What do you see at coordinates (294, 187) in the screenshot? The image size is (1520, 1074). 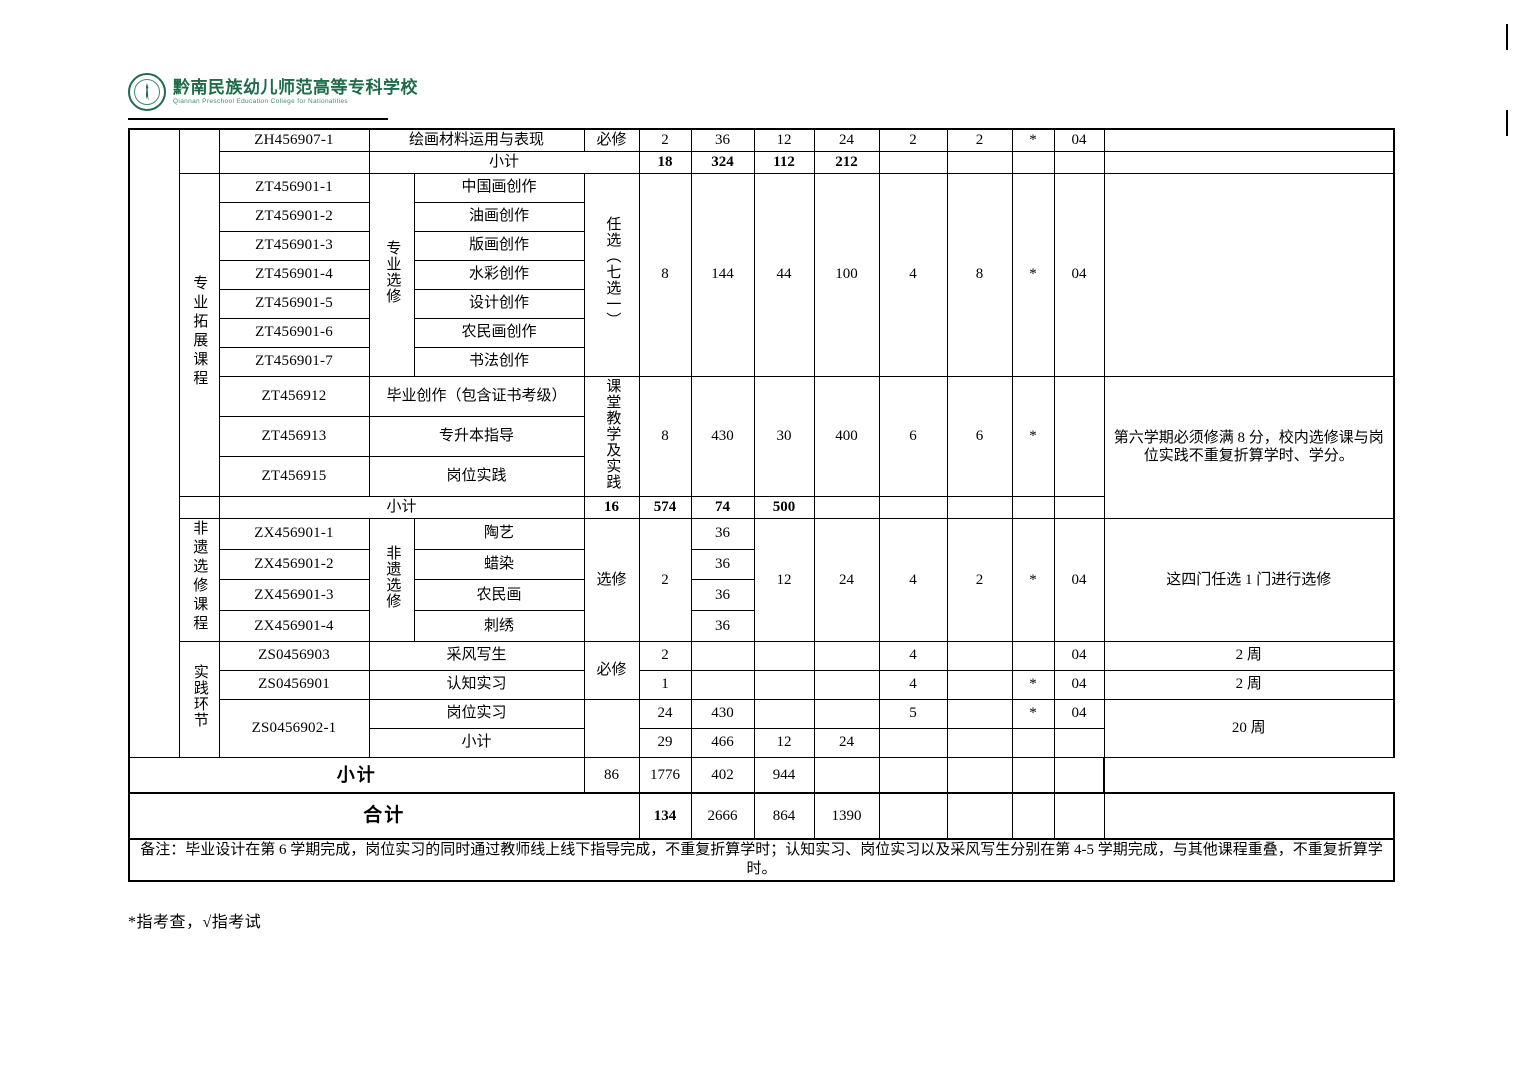 I see `cell-course-code: ZT456901-1` at bounding box center [294, 187].